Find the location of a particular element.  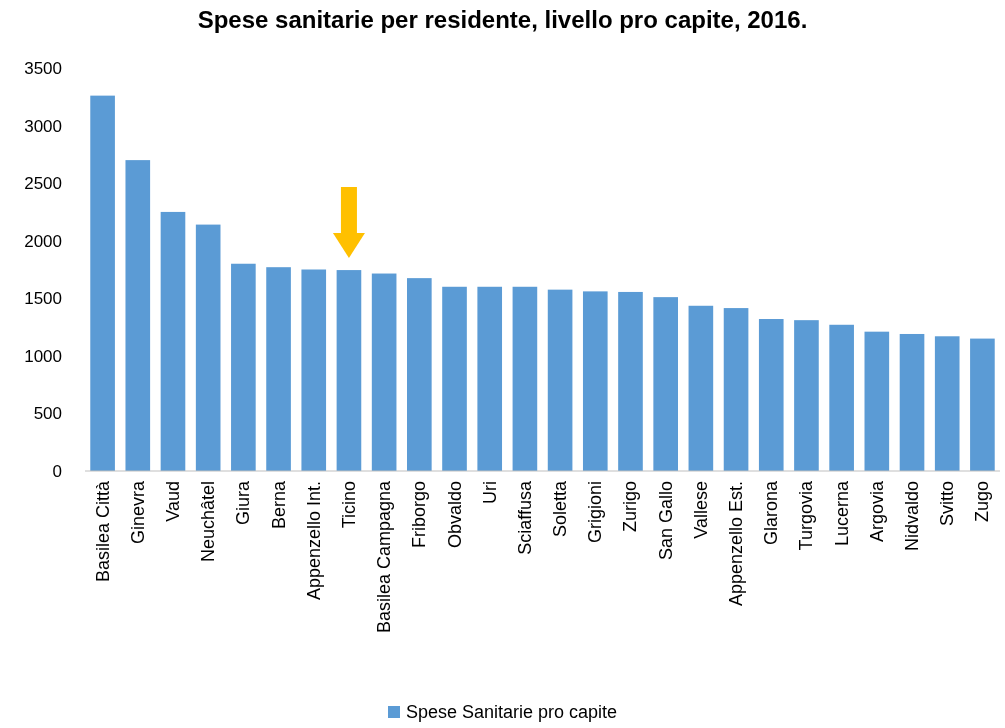

x-tick-label: Ginevra is located at coordinates (137, 512).